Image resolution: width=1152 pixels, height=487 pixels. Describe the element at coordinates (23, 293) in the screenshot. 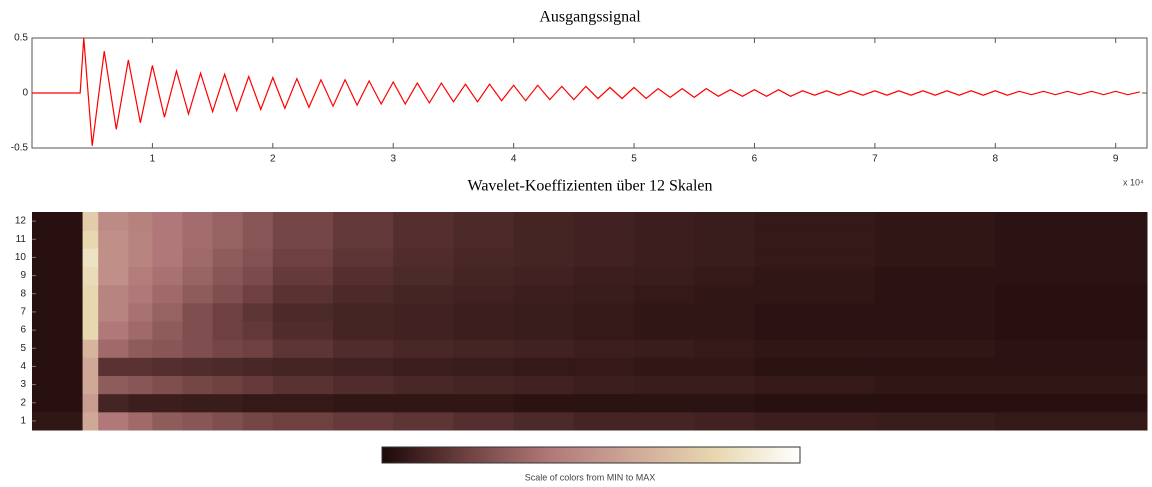

I see `y-tick-label: 8` at that location.